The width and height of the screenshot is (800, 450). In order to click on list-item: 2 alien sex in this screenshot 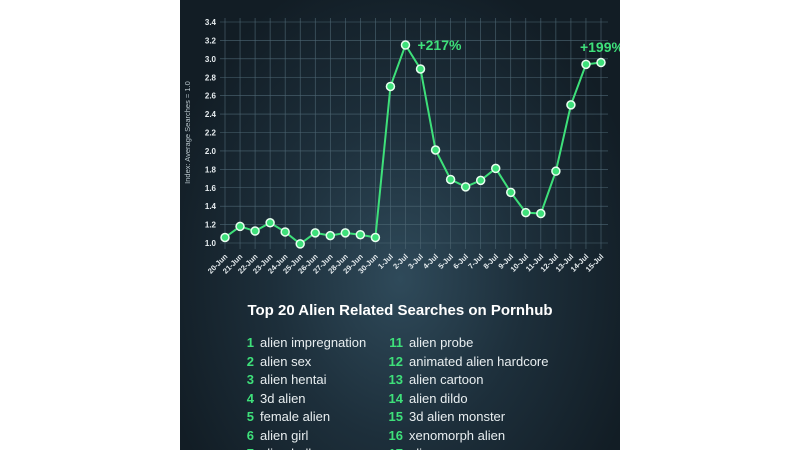, I will do `click(303, 363)`.